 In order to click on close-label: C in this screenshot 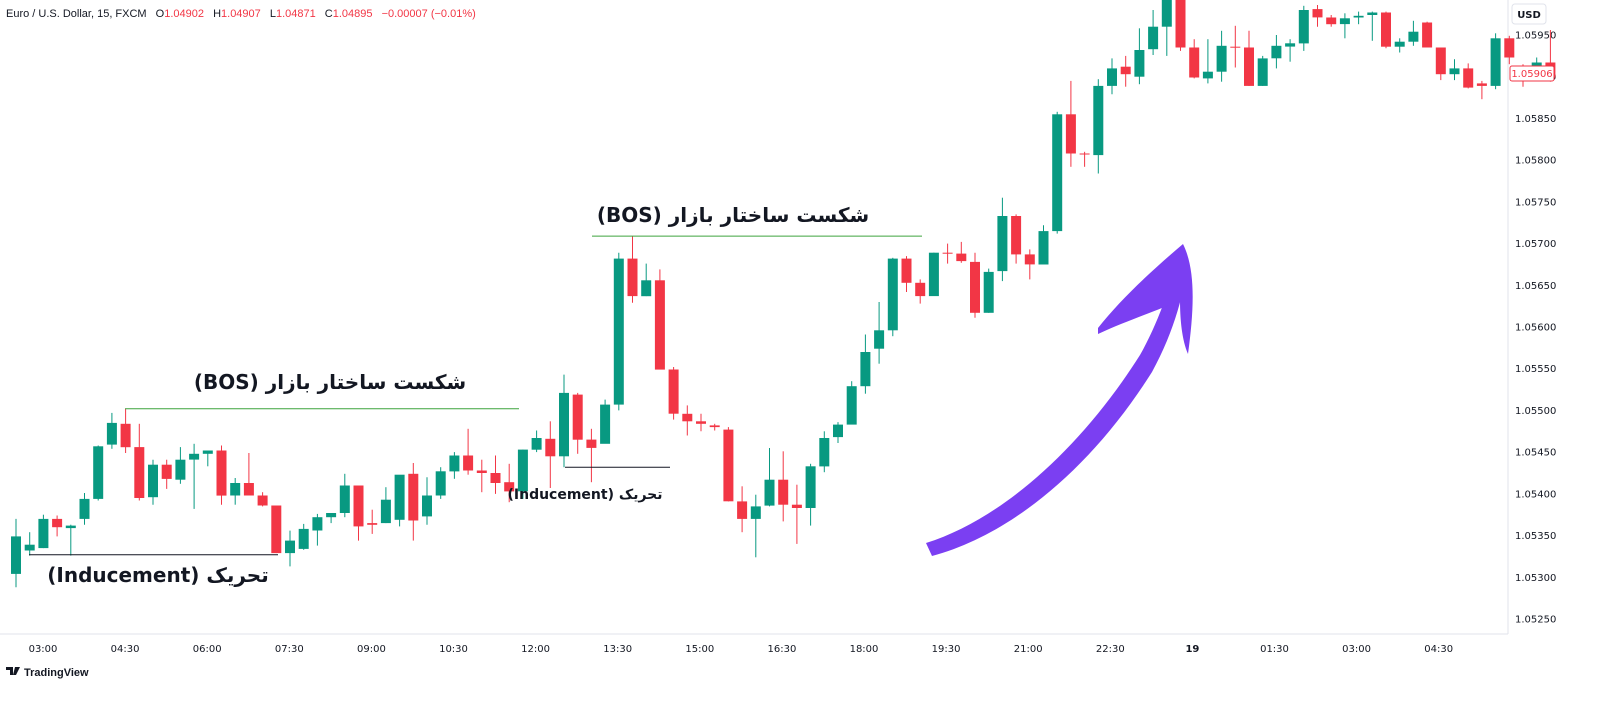, I will do `click(329, 14)`.